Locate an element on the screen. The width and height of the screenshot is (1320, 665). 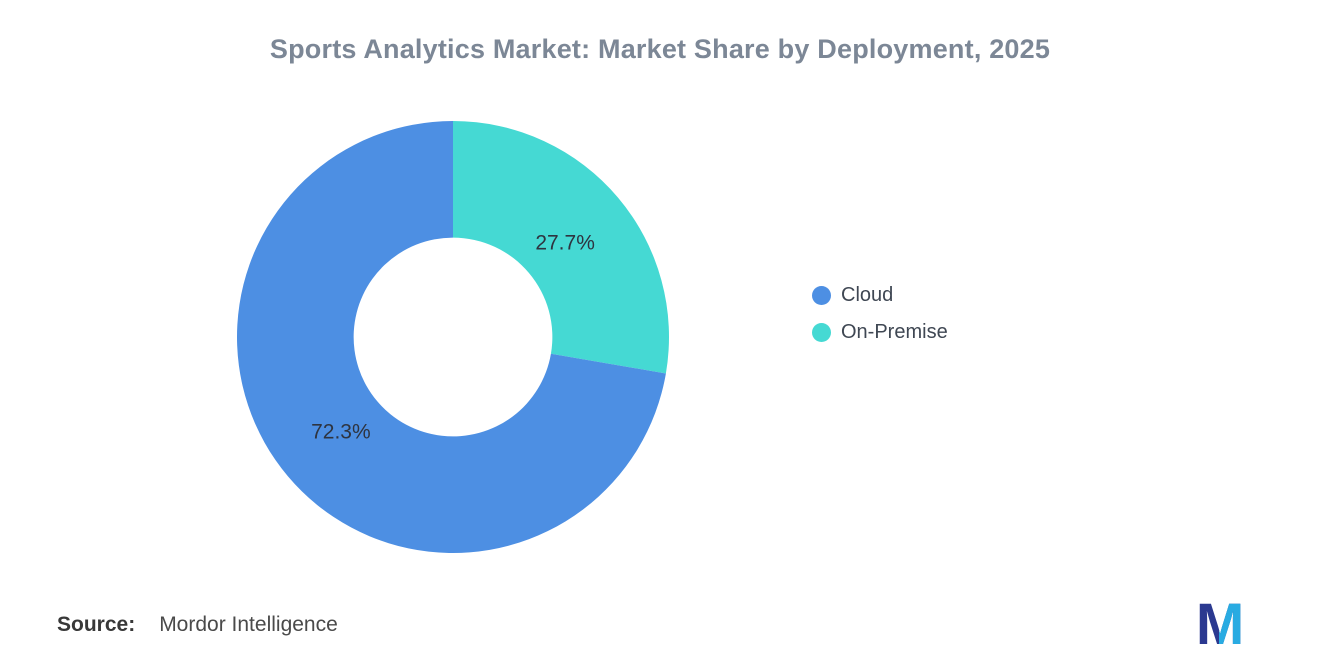
logo-mark-light: M is located at coordinates (1220, 623).